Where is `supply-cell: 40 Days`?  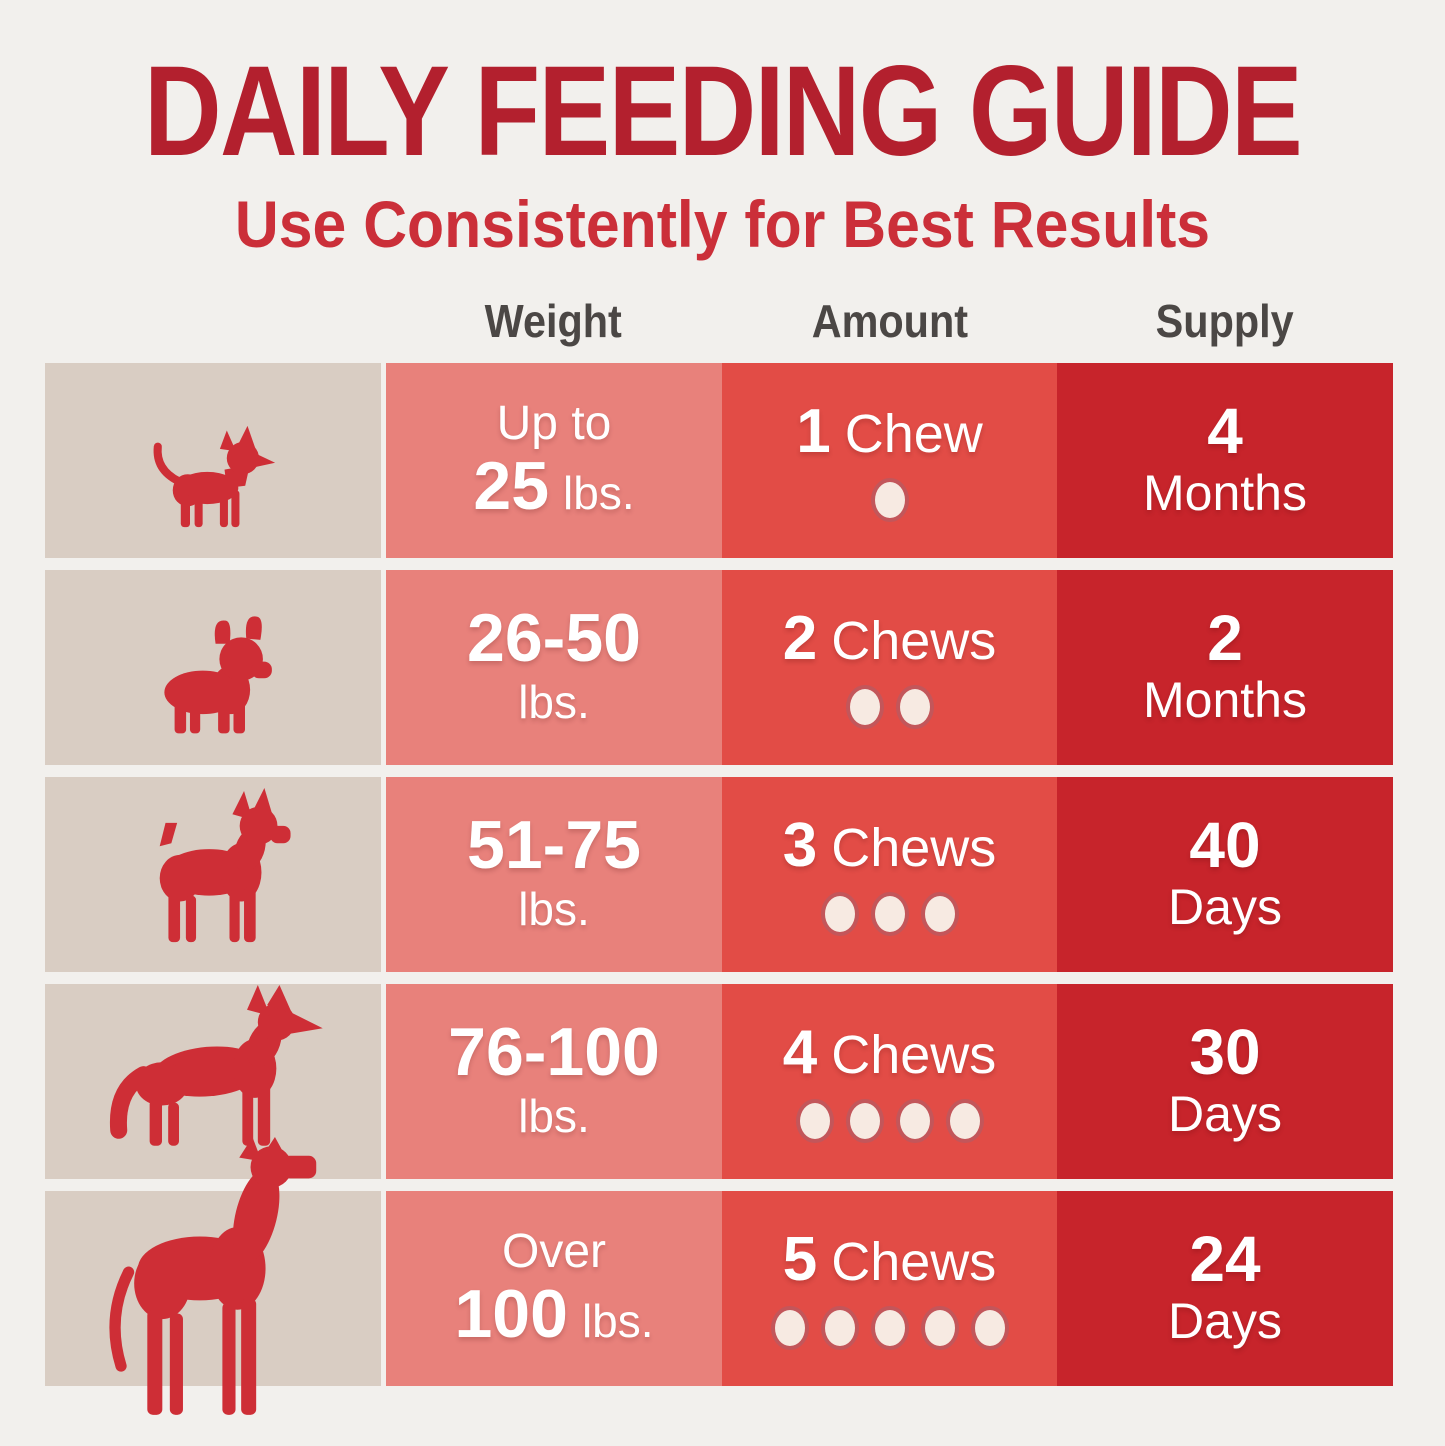
supply-cell: 40 Days is located at coordinates (1225, 874).